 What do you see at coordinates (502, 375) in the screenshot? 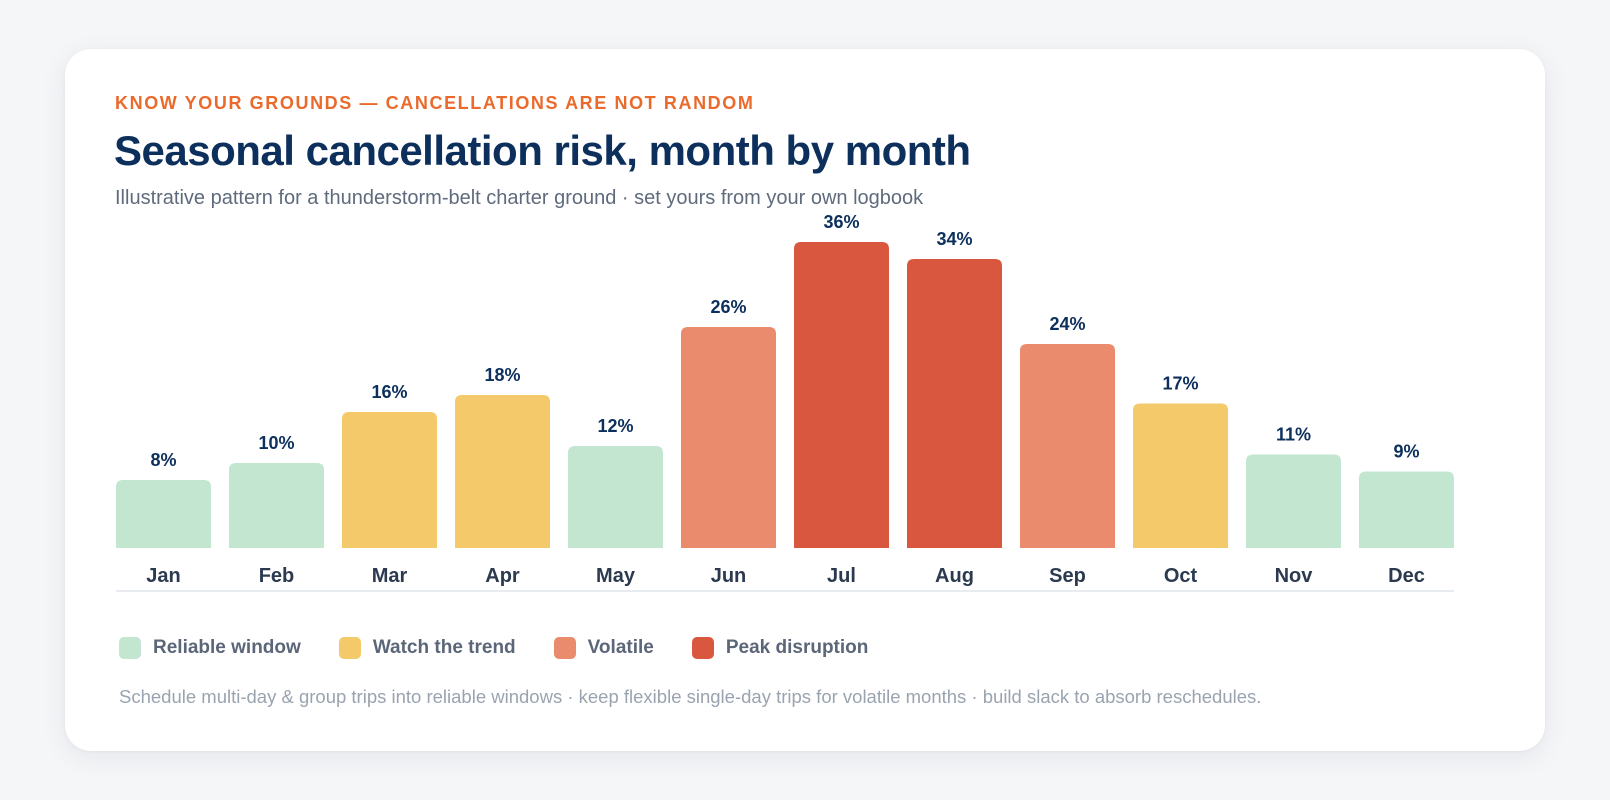
I see `value-label-apr: 18%` at bounding box center [502, 375].